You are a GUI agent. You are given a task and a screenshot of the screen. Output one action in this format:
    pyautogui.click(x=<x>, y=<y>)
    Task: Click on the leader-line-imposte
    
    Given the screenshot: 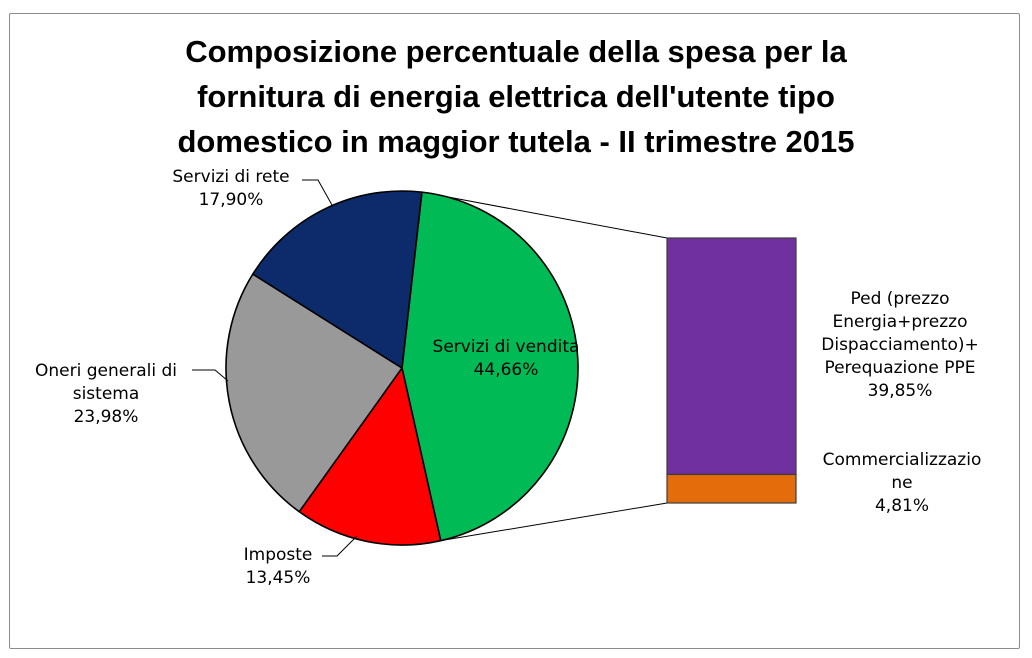 What is the action you would take?
    pyautogui.click(x=340, y=546)
    